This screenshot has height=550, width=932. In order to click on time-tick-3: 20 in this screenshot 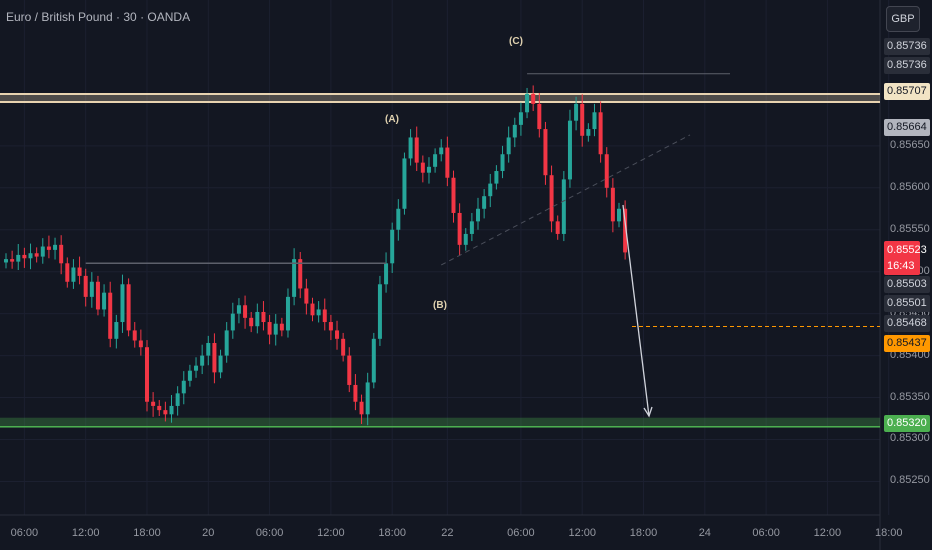, I will do `click(208, 533)`.